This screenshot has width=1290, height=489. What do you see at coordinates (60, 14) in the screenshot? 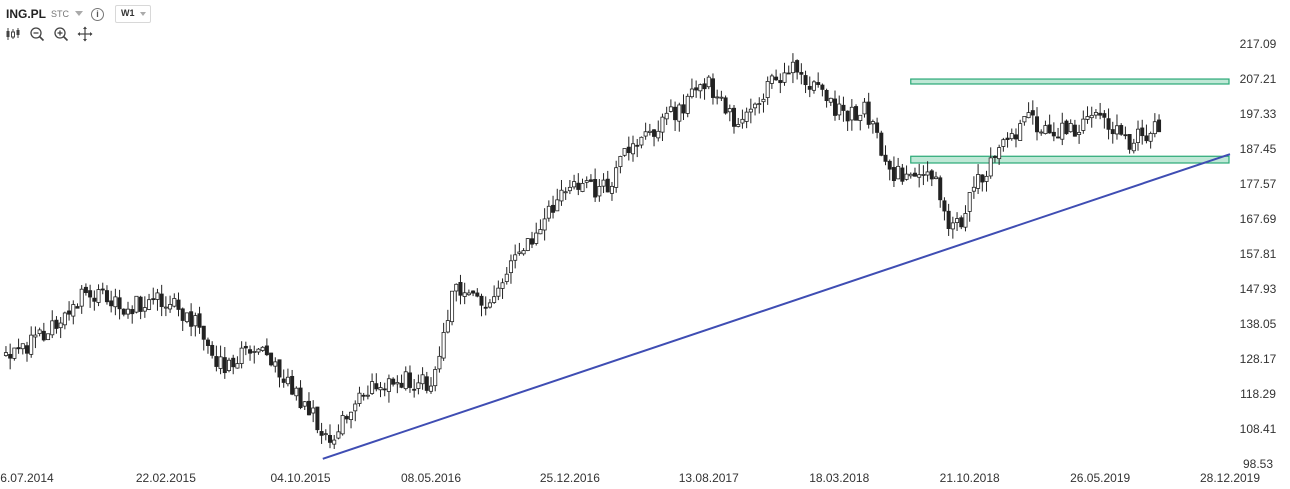
I see `period-selector: STC` at bounding box center [60, 14].